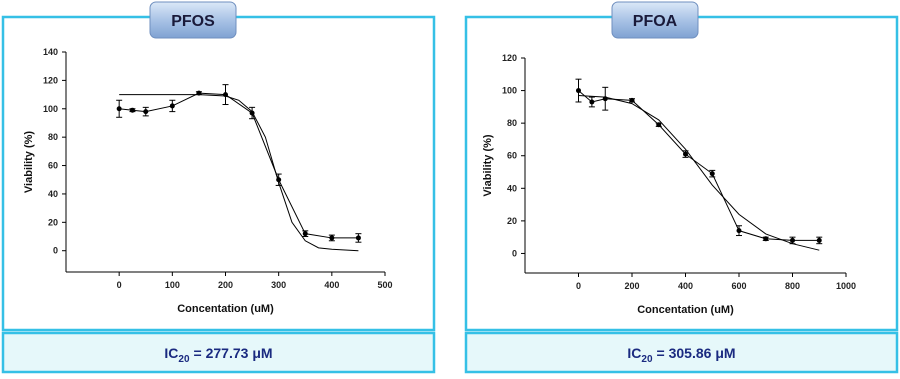 This screenshot has width=900, height=379. I want to click on chart-title: PFOA, so click(655, 21).